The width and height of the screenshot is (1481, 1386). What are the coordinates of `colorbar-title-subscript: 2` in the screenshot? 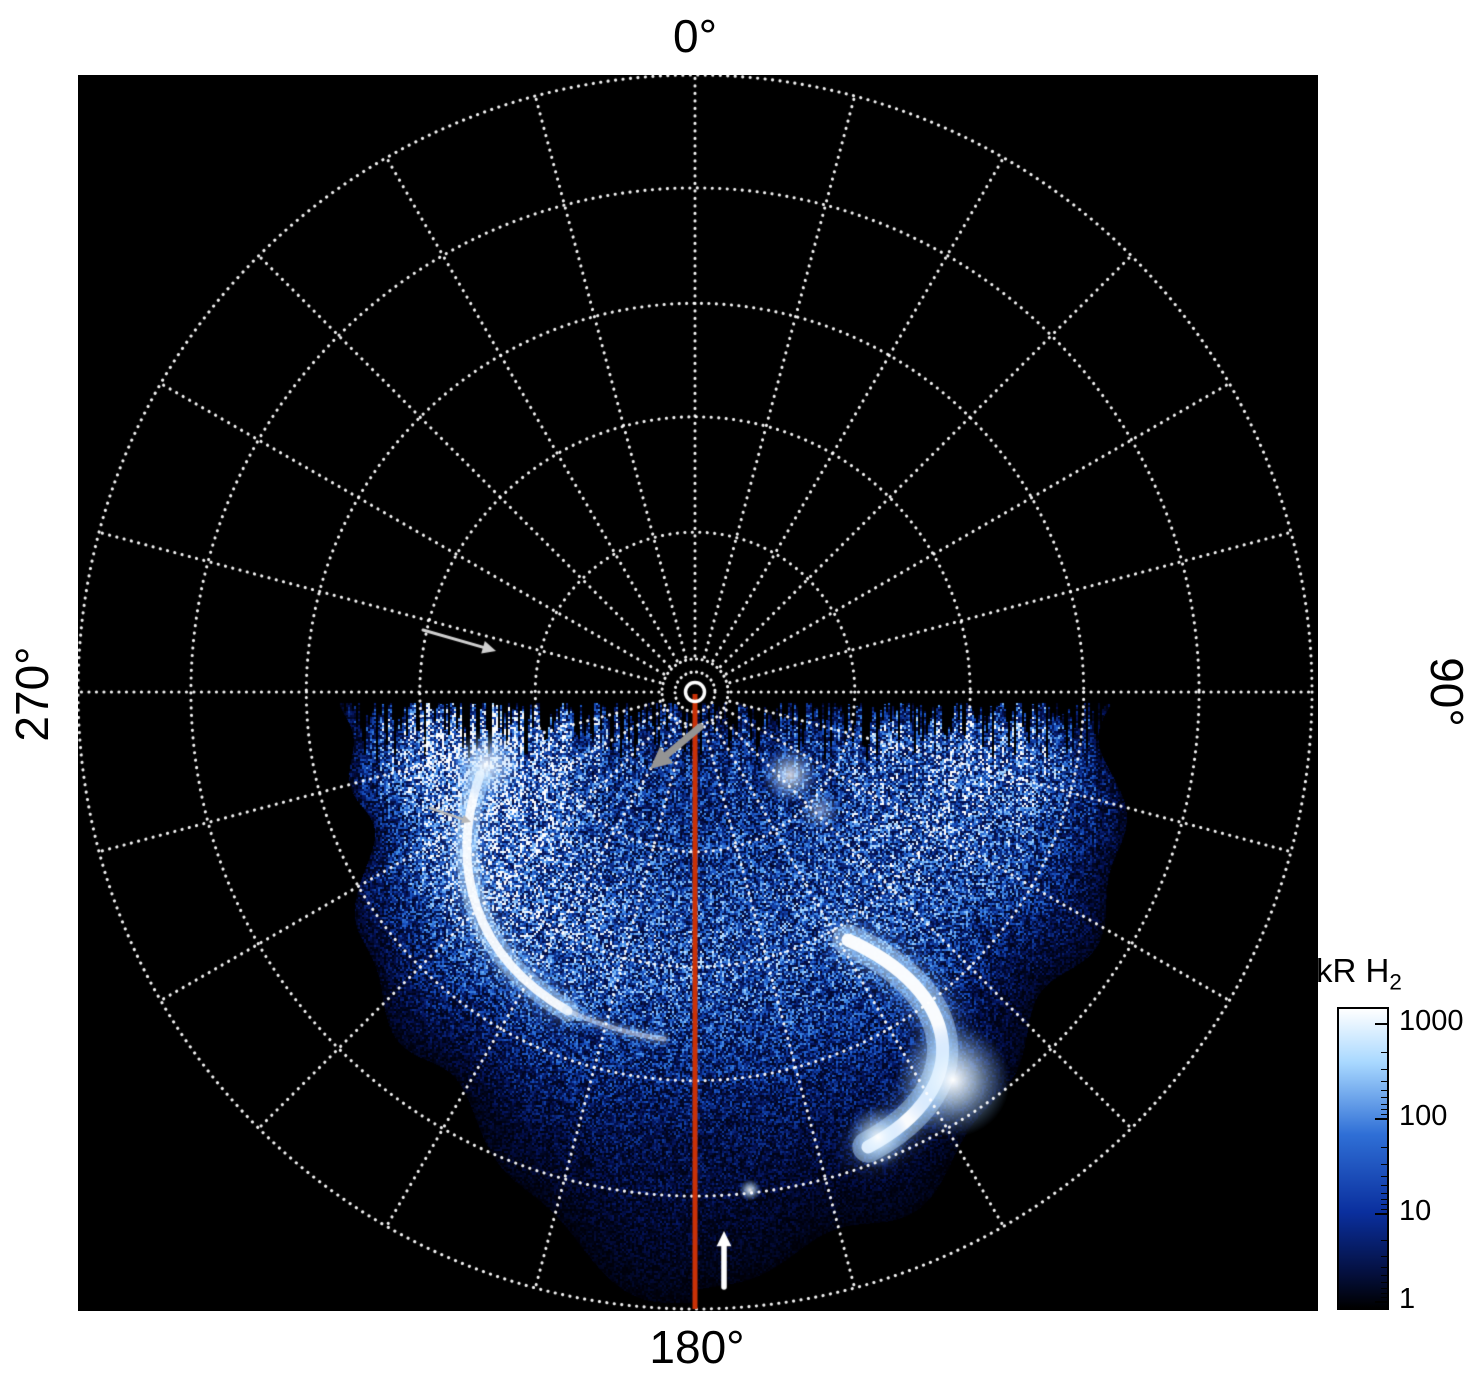 It's located at (1395, 982).